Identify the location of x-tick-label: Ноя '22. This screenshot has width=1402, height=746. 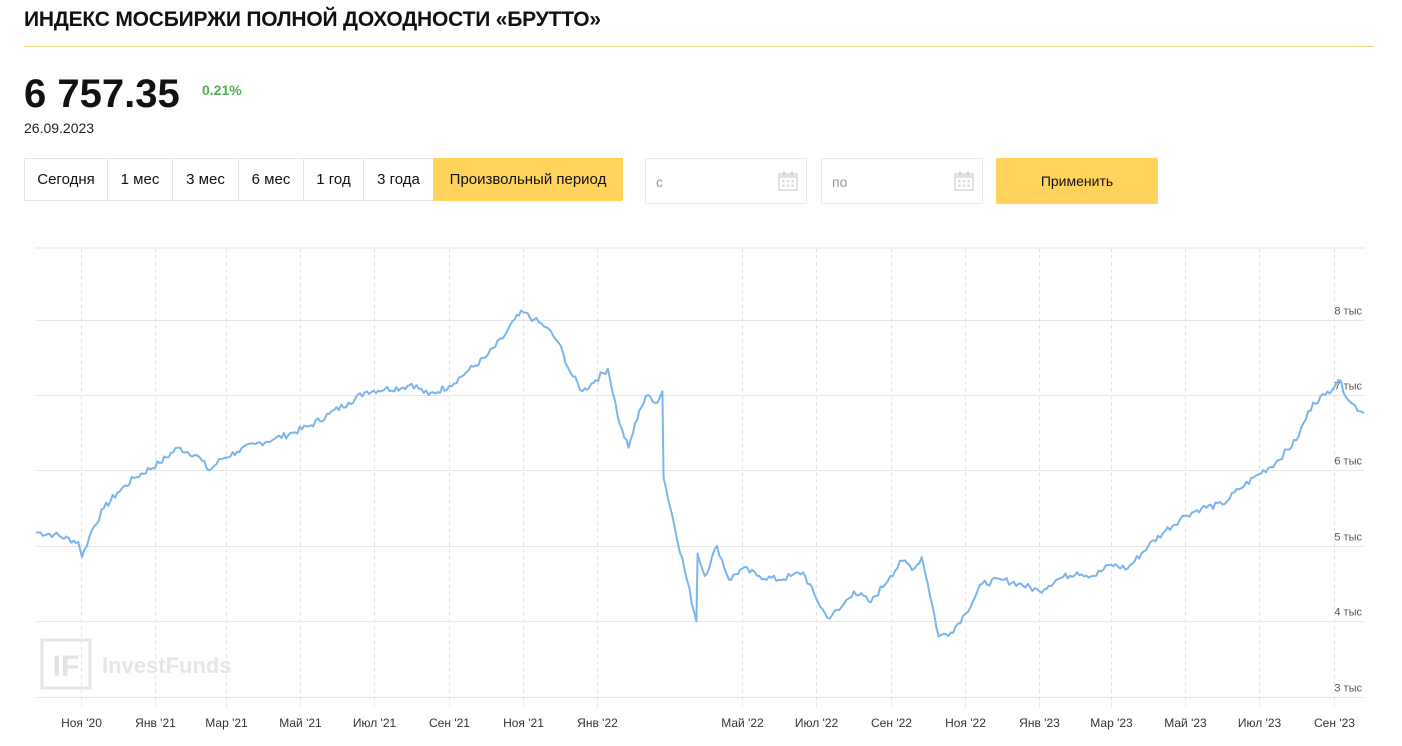
(965, 723).